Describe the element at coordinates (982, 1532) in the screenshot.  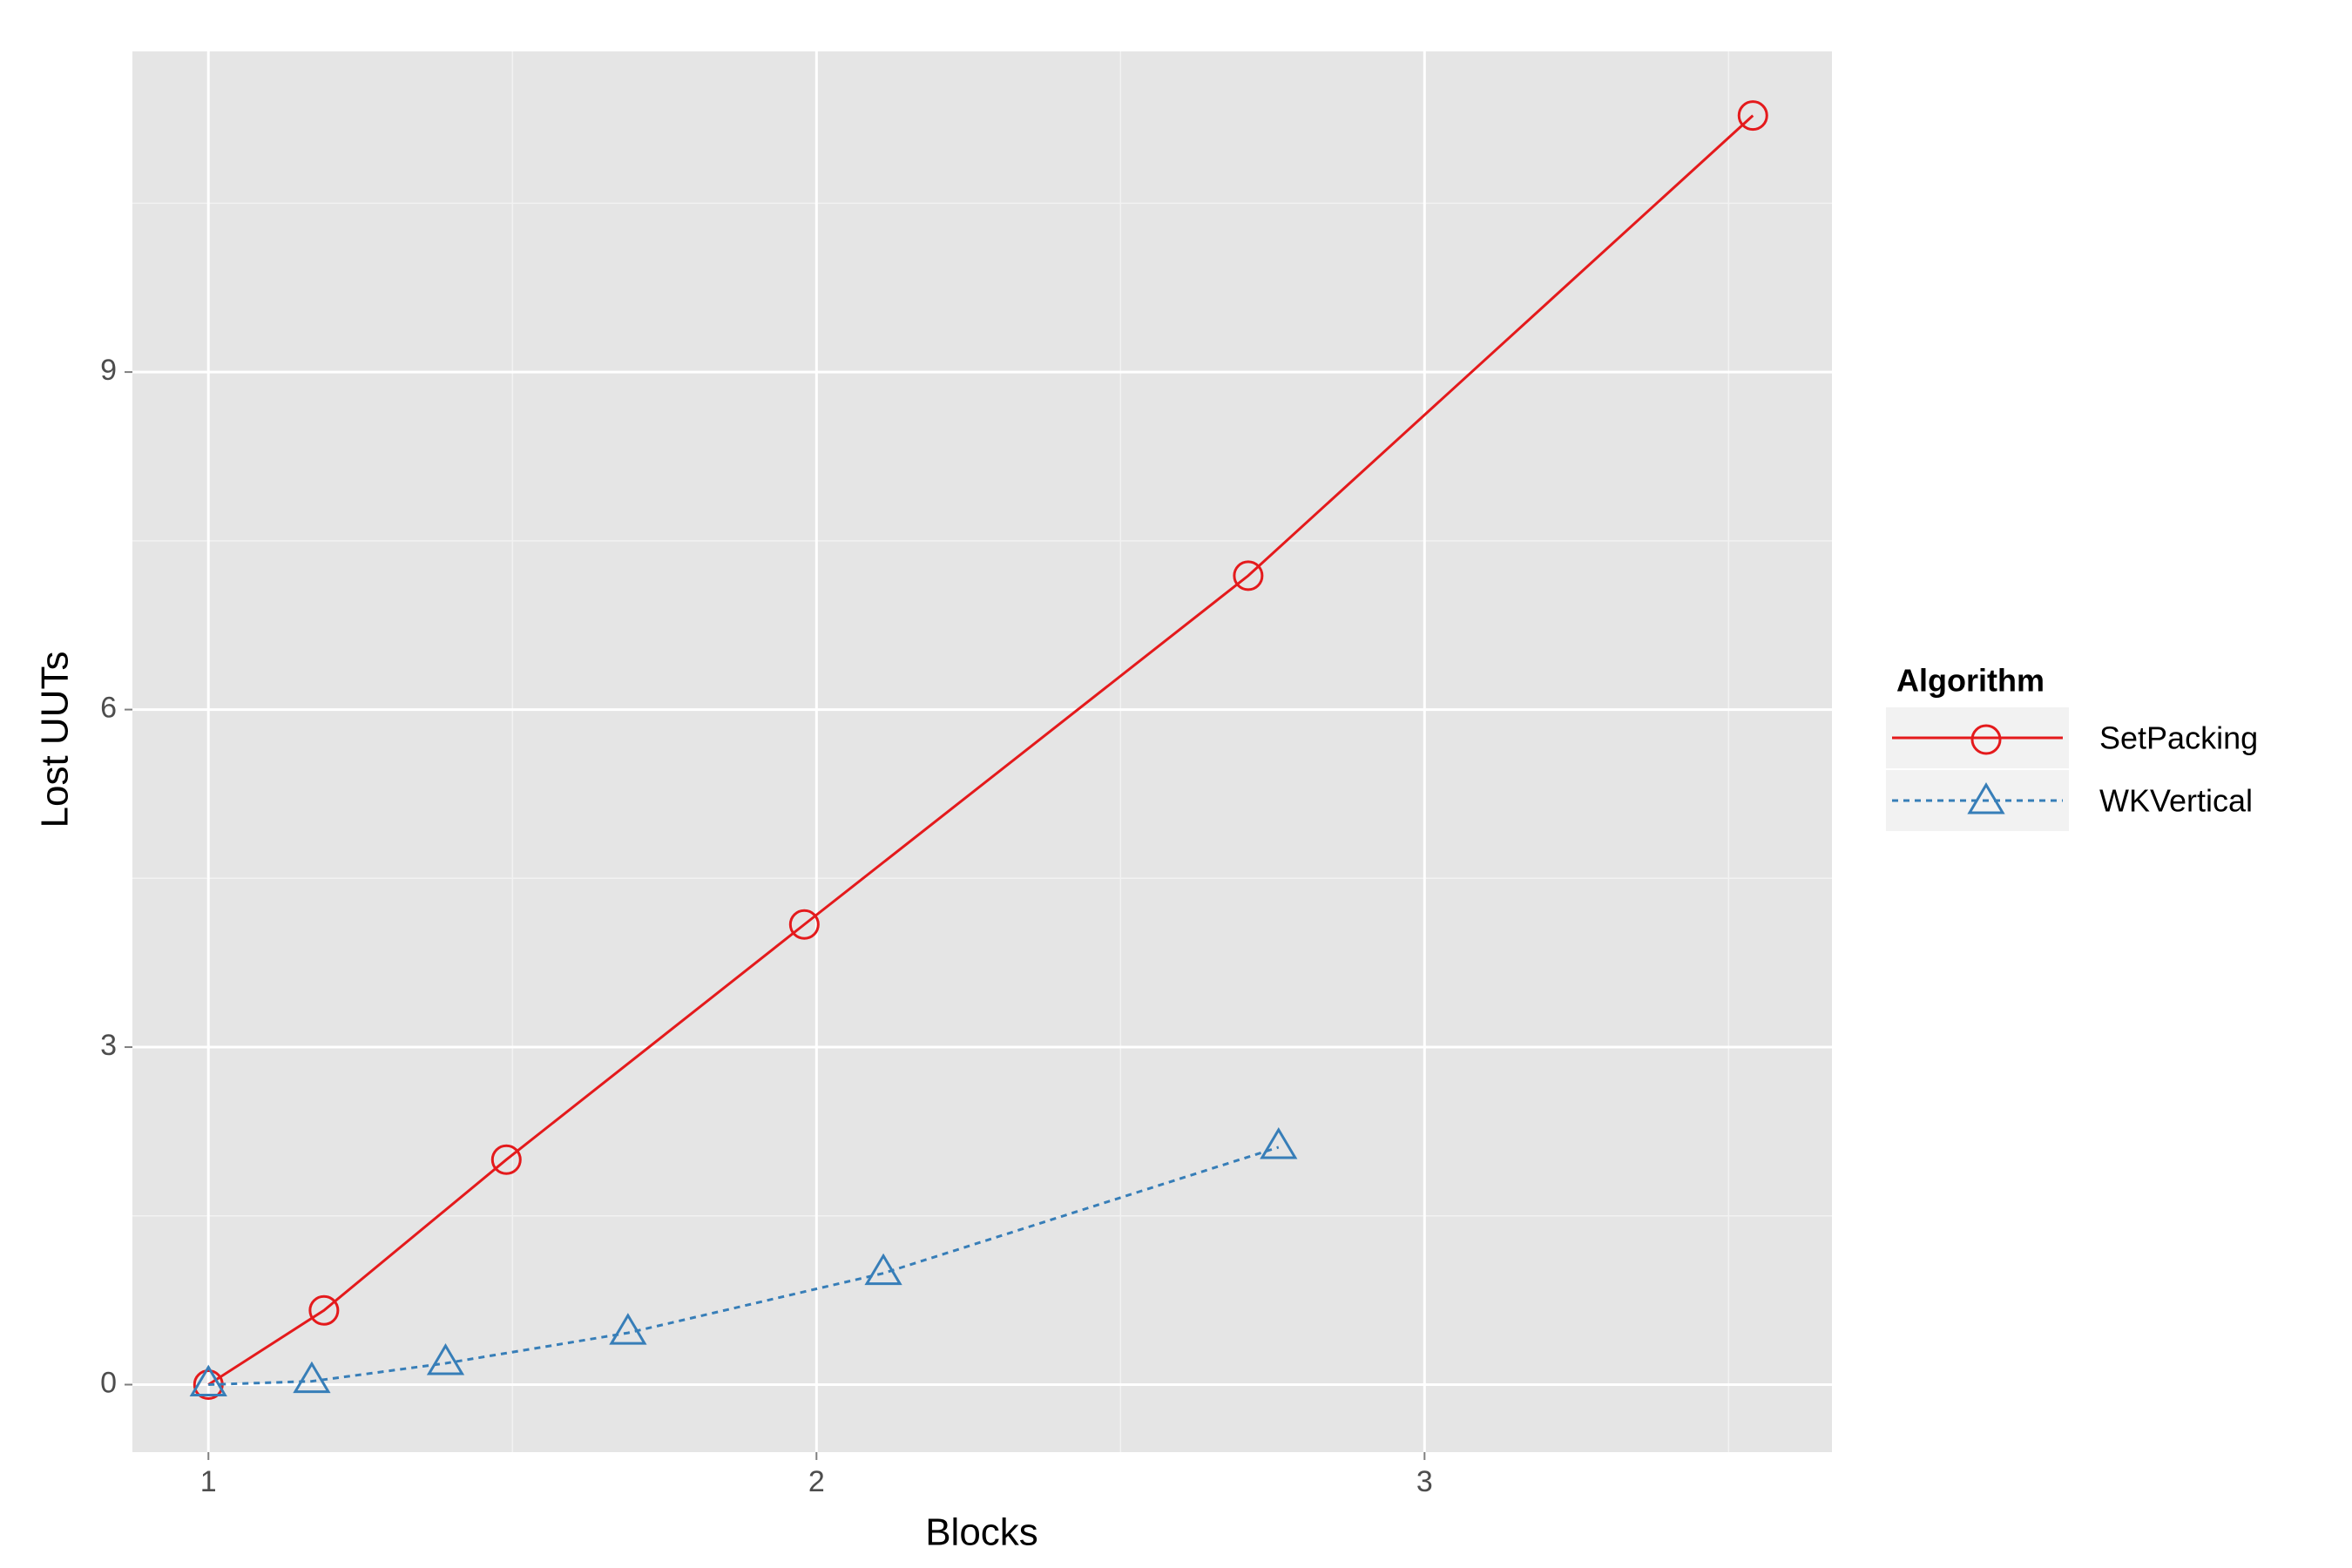
I see `x-axis-title: Blocks` at that location.